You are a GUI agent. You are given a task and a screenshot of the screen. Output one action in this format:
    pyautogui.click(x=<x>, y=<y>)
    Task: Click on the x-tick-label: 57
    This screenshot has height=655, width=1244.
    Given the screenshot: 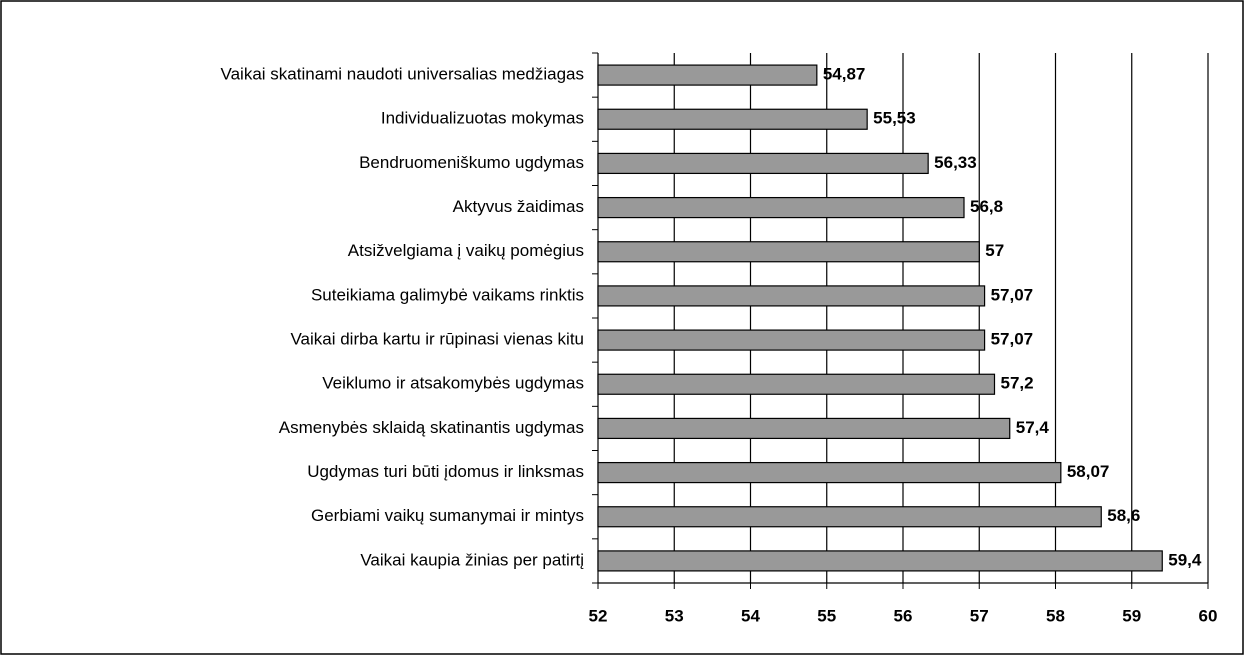 What is the action you would take?
    pyautogui.click(x=979, y=615)
    